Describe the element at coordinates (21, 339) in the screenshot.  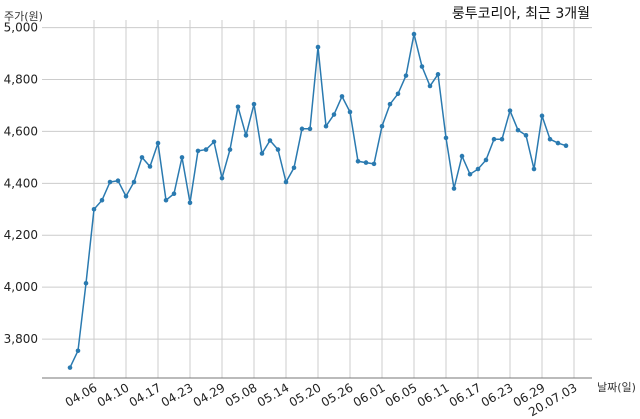
I see `y-tick-label: 3,800` at that location.